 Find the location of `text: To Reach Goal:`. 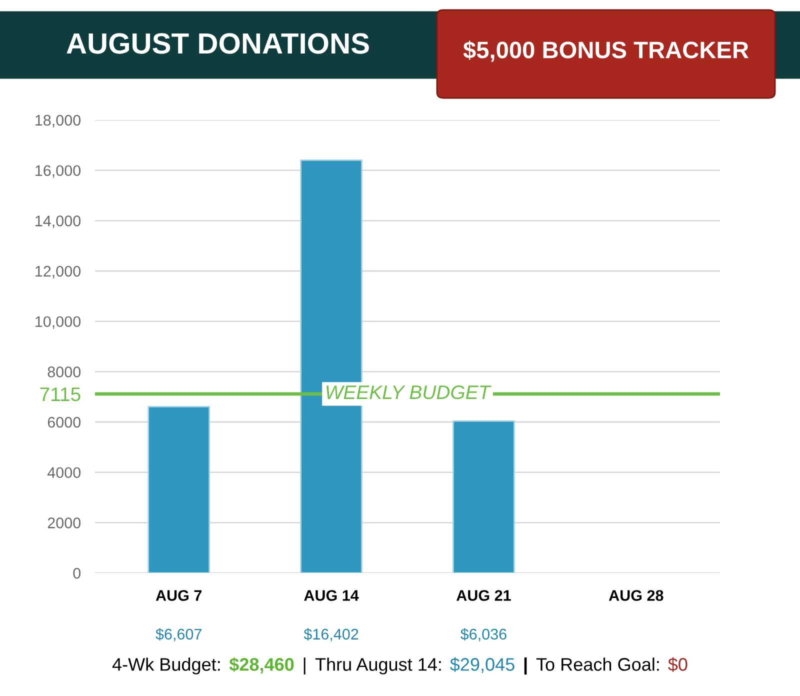

text: To Reach Goal: is located at coordinates (597, 664).